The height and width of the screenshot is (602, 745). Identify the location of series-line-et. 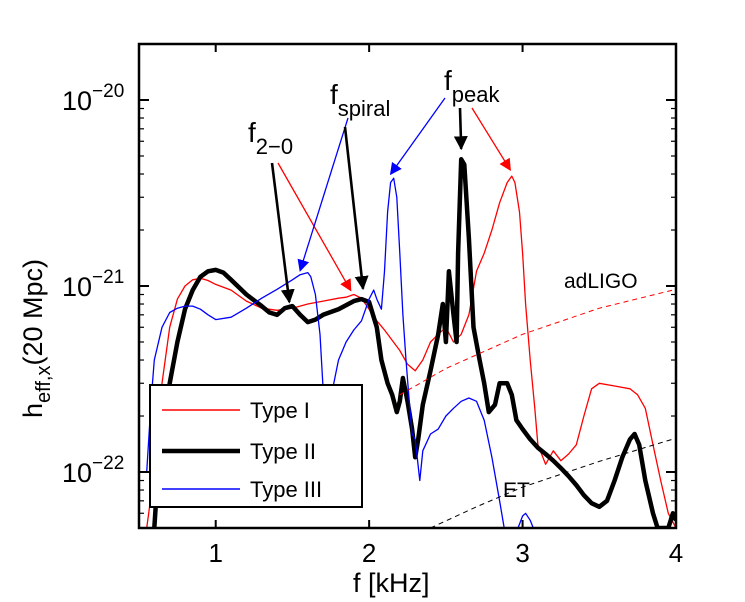
(553, 482).